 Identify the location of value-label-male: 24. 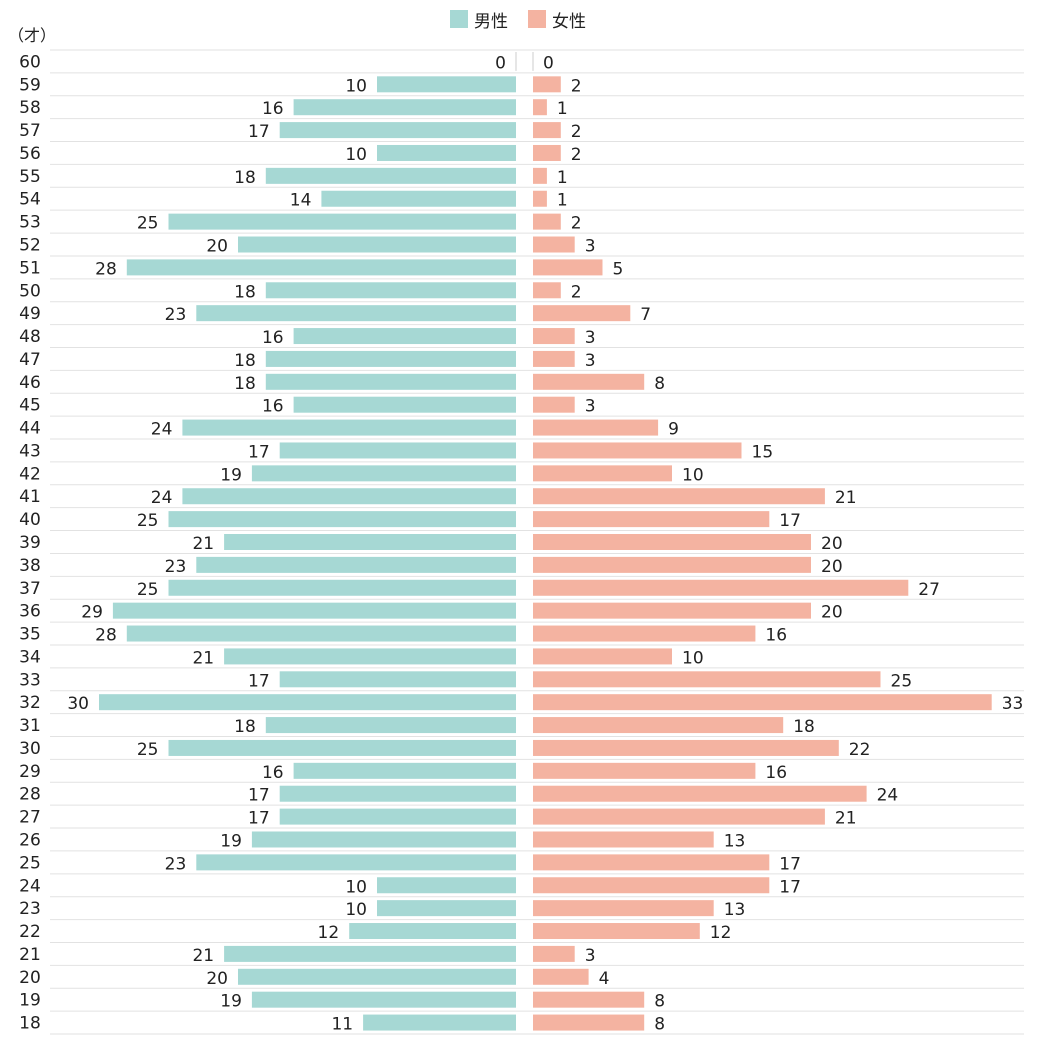
(162, 430).